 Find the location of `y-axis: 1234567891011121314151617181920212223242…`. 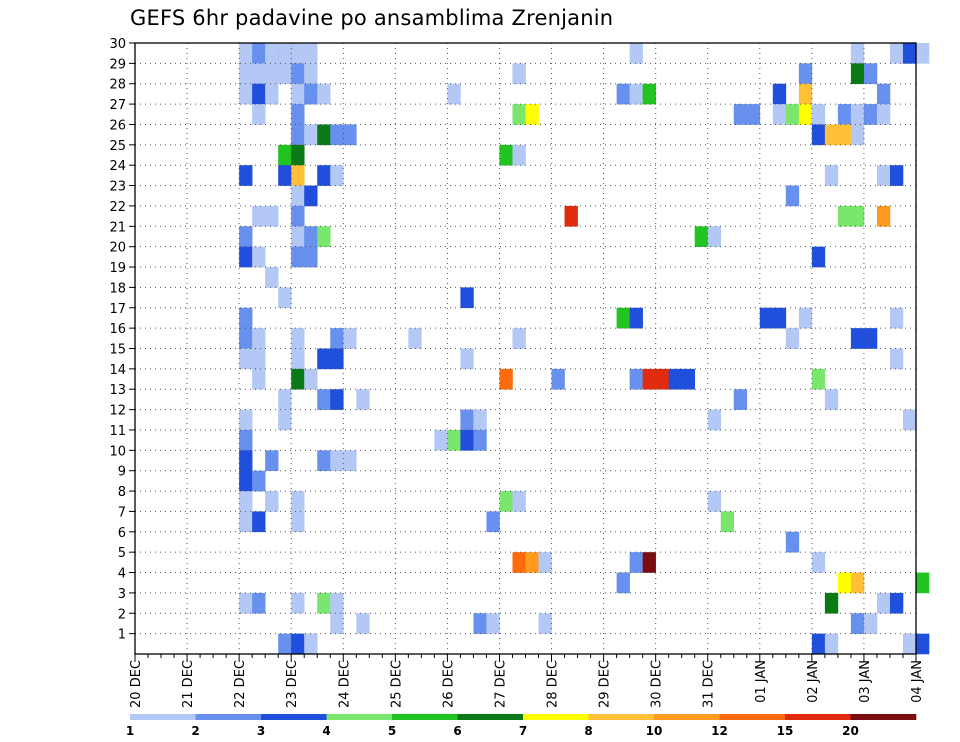

y-axis: 1234567891011121314151617181920212223242… is located at coordinates (122, 340).